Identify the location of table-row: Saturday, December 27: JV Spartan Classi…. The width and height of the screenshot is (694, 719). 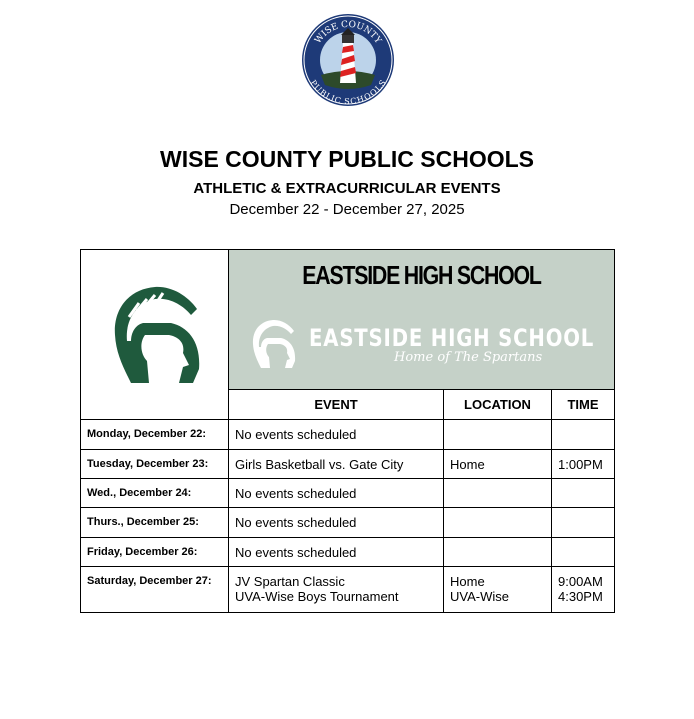
(347, 589).